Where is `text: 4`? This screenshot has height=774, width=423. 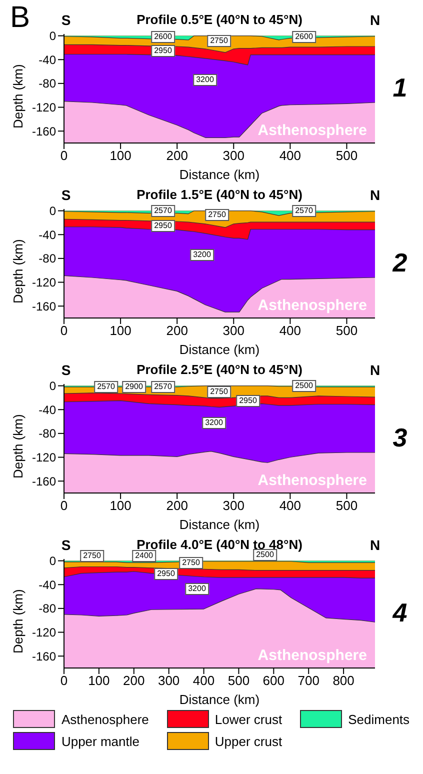
text: 4 is located at coordinates (400, 613).